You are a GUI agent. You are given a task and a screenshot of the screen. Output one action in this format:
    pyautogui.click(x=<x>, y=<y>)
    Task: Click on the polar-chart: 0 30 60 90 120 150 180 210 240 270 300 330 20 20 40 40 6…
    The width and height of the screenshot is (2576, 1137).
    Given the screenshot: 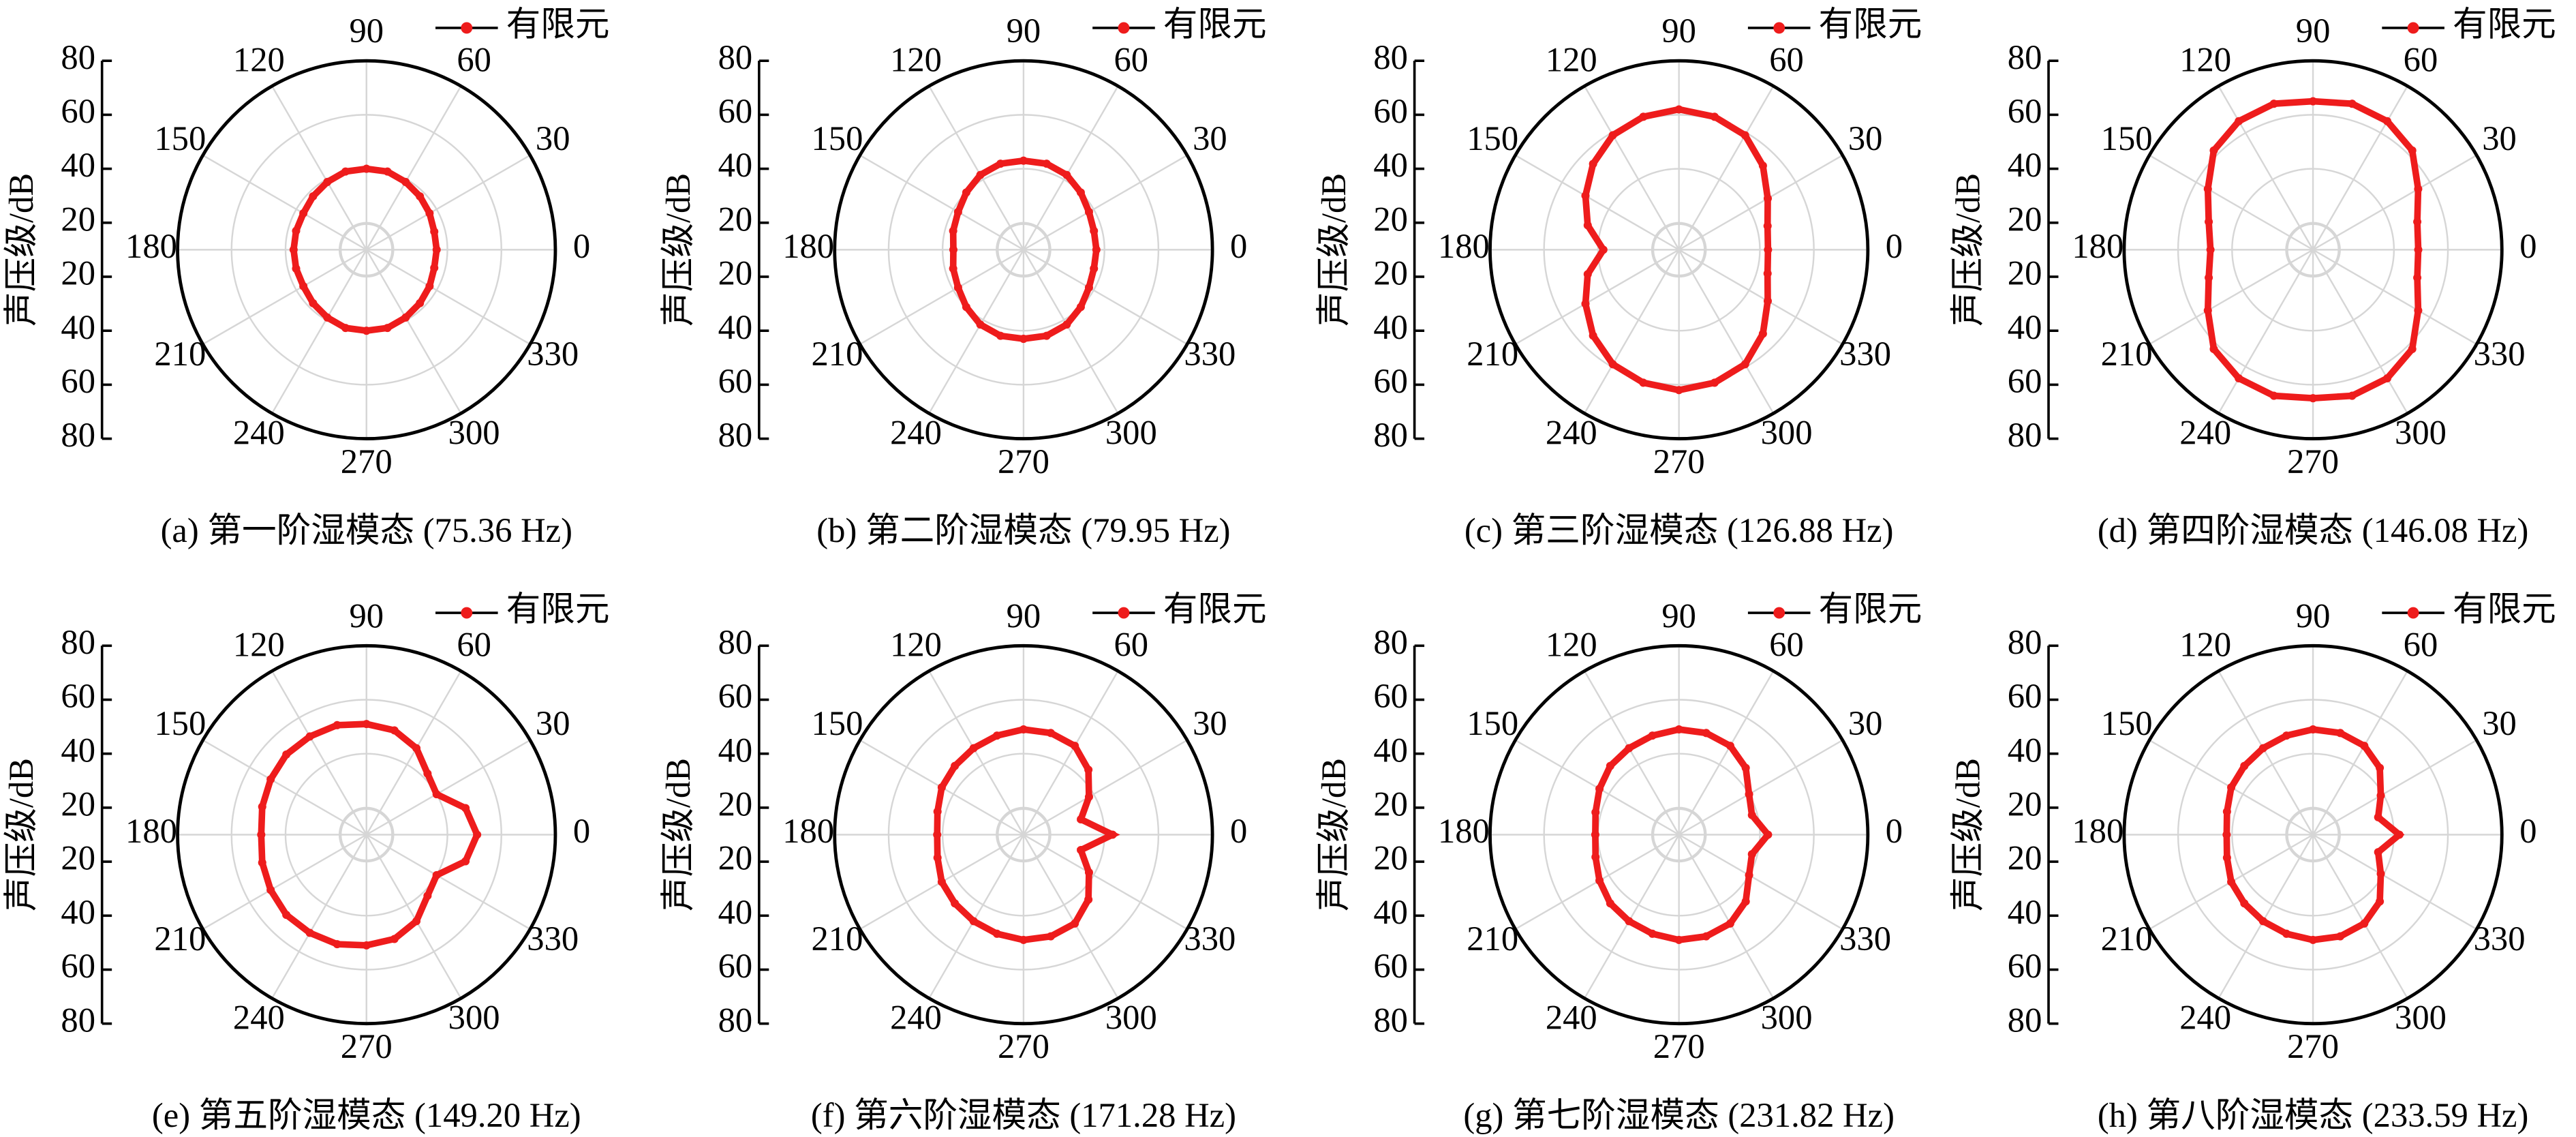 What is the action you would take?
    pyautogui.click(x=1618, y=277)
    